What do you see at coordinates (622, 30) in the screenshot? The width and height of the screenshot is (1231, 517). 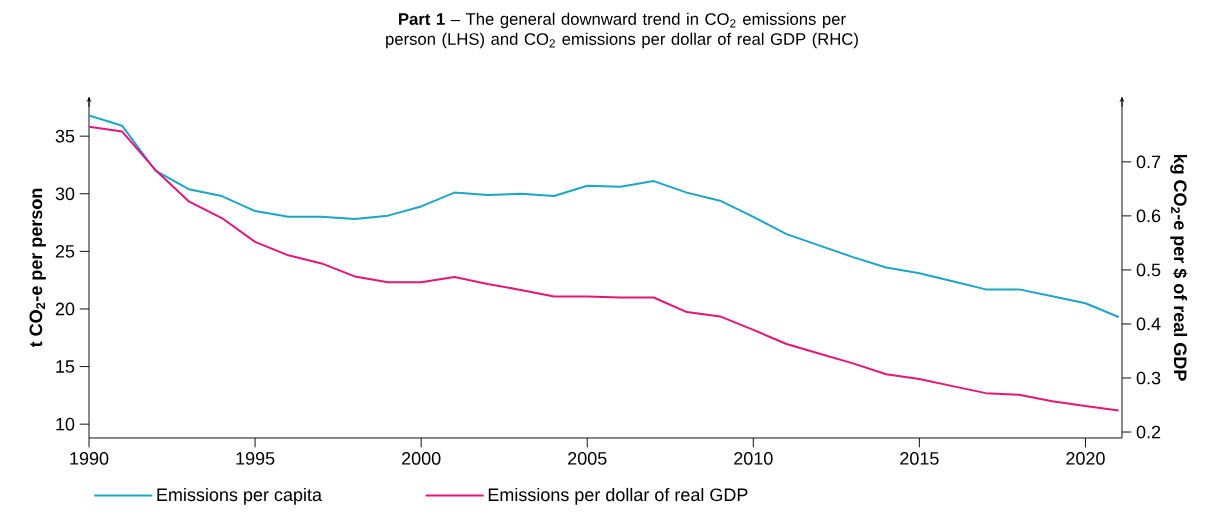 I see `chart-title: Part 1 – The general downward trend in CO$_{2}$ emissions per person (LHS) and CO$_{2}$ emissions per dollar of real GDP (RHC)` at bounding box center [622, 30].